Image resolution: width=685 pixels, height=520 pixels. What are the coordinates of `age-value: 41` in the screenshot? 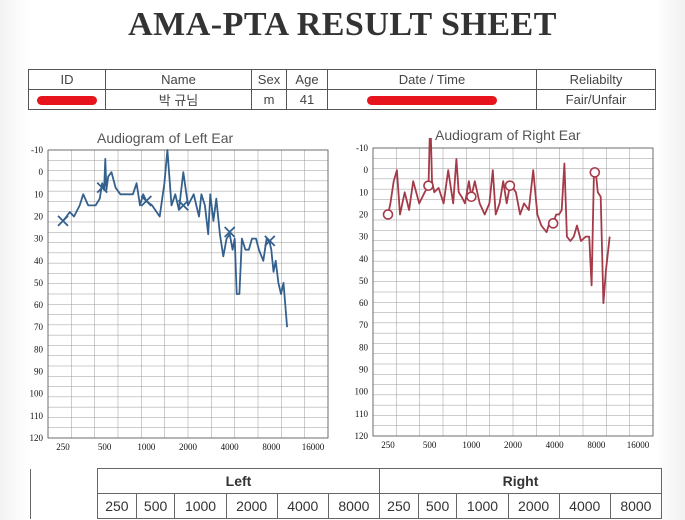 It's located at (307, 99).